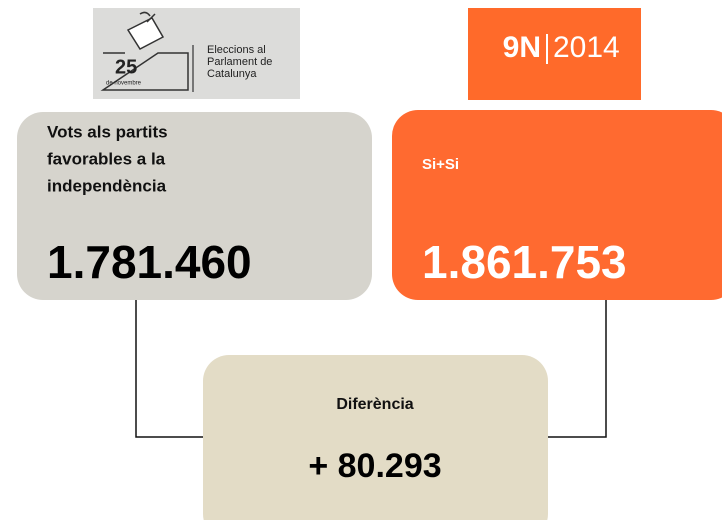 The width and height of the screenshot is (722, 520). What do you see at coordinates (107, 185) in the screenshot?
I see `box-label: independència` at bounding box center [107, 185].